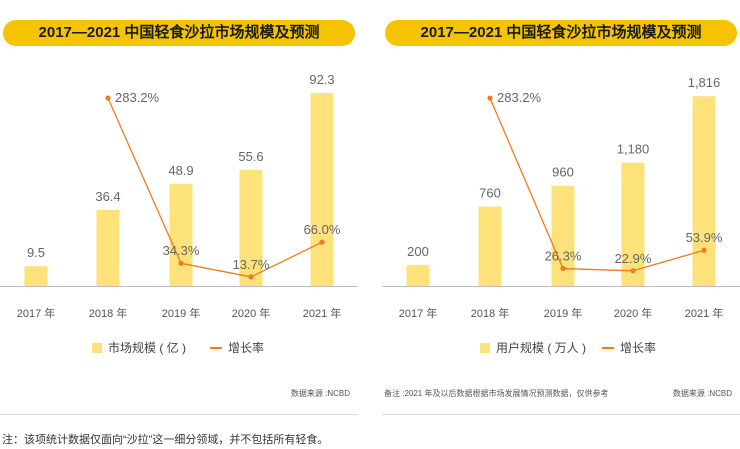 The image size is (740, 449). I want to click on legend-item-bar: 市场规模 ( 亿 ), so click(139, 348).